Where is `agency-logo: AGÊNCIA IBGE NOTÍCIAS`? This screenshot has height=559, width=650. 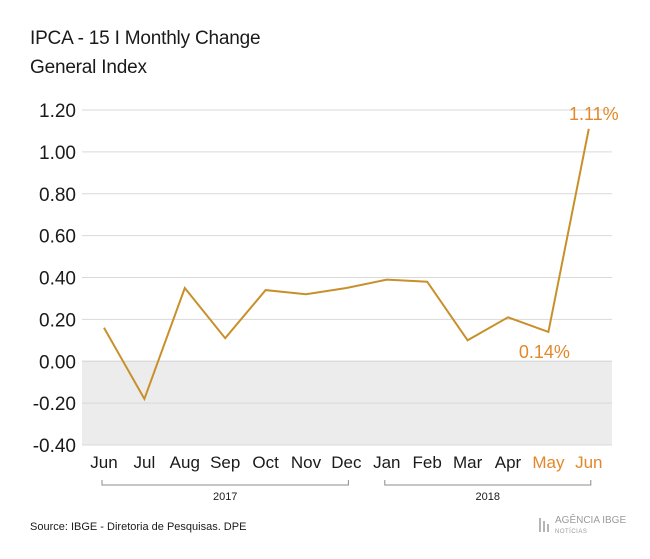 agency-logo: AGÊNCIA IBGE NOTÍCIAS is located at coordinates (582, 526).